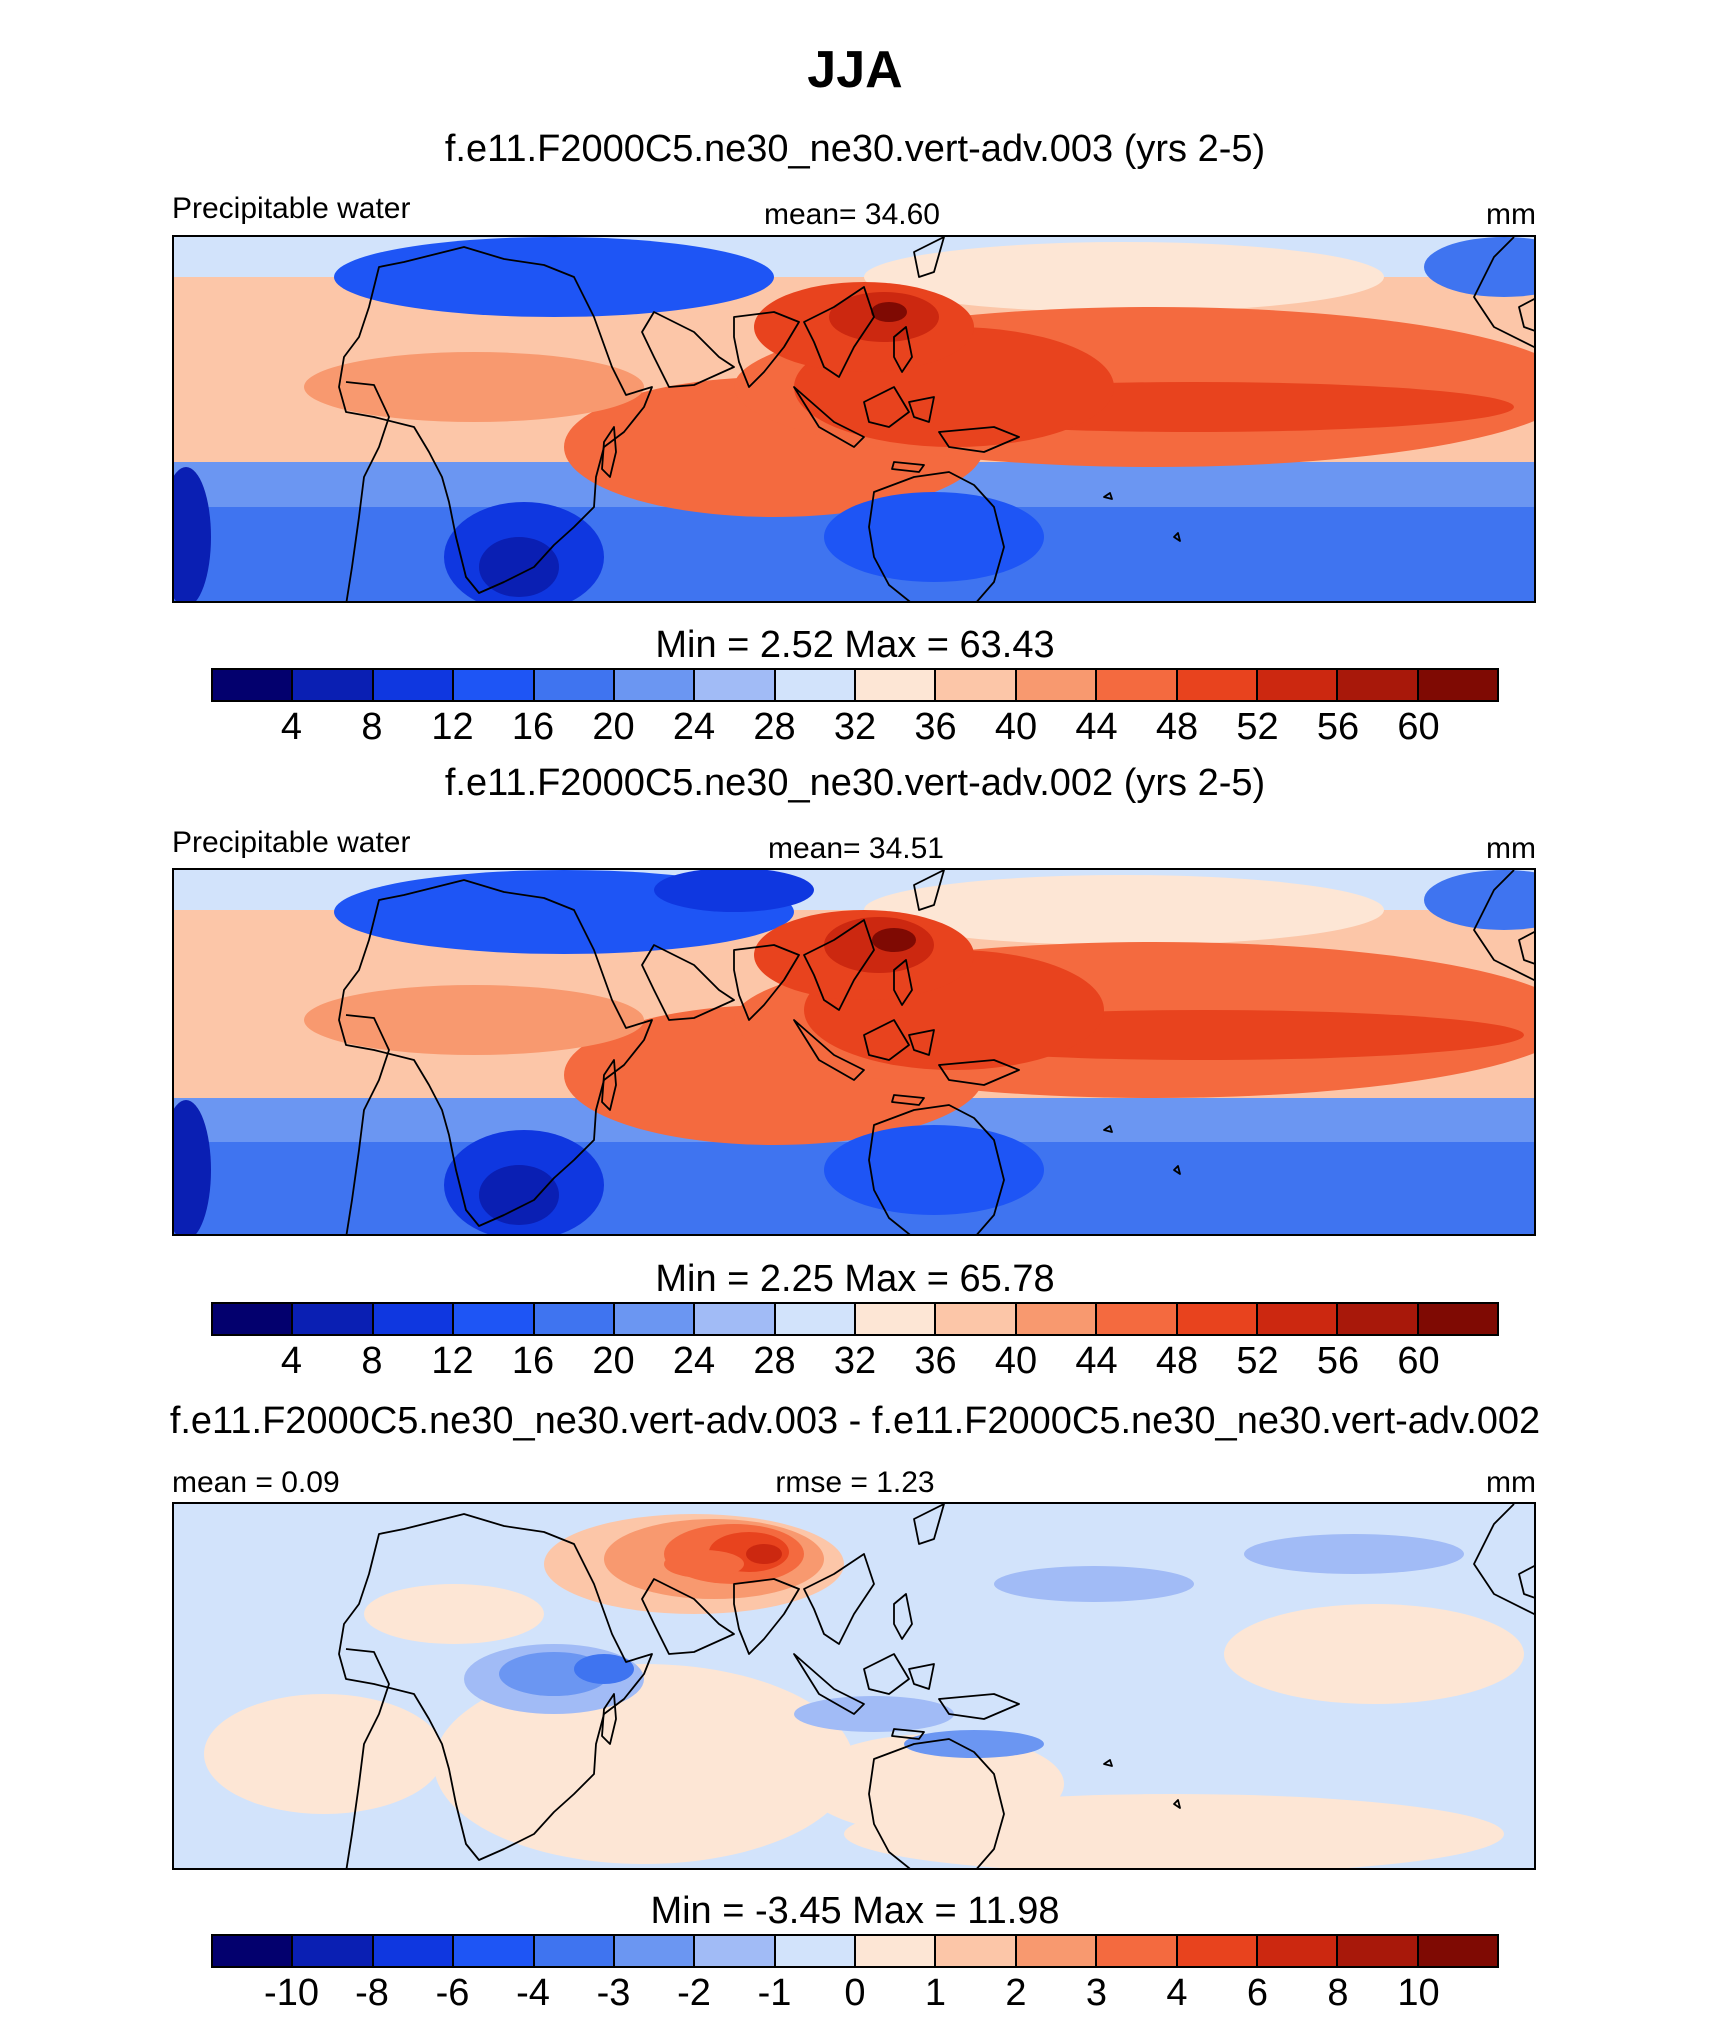 Image resolution: width=1710 pixels, height=2030 pixels. What do you see at coordinates (855, 645) in the screenshot?
I see `panel-1-minmax: Min = 2.52 Max = 63.43` at bounding box center [855, 645].